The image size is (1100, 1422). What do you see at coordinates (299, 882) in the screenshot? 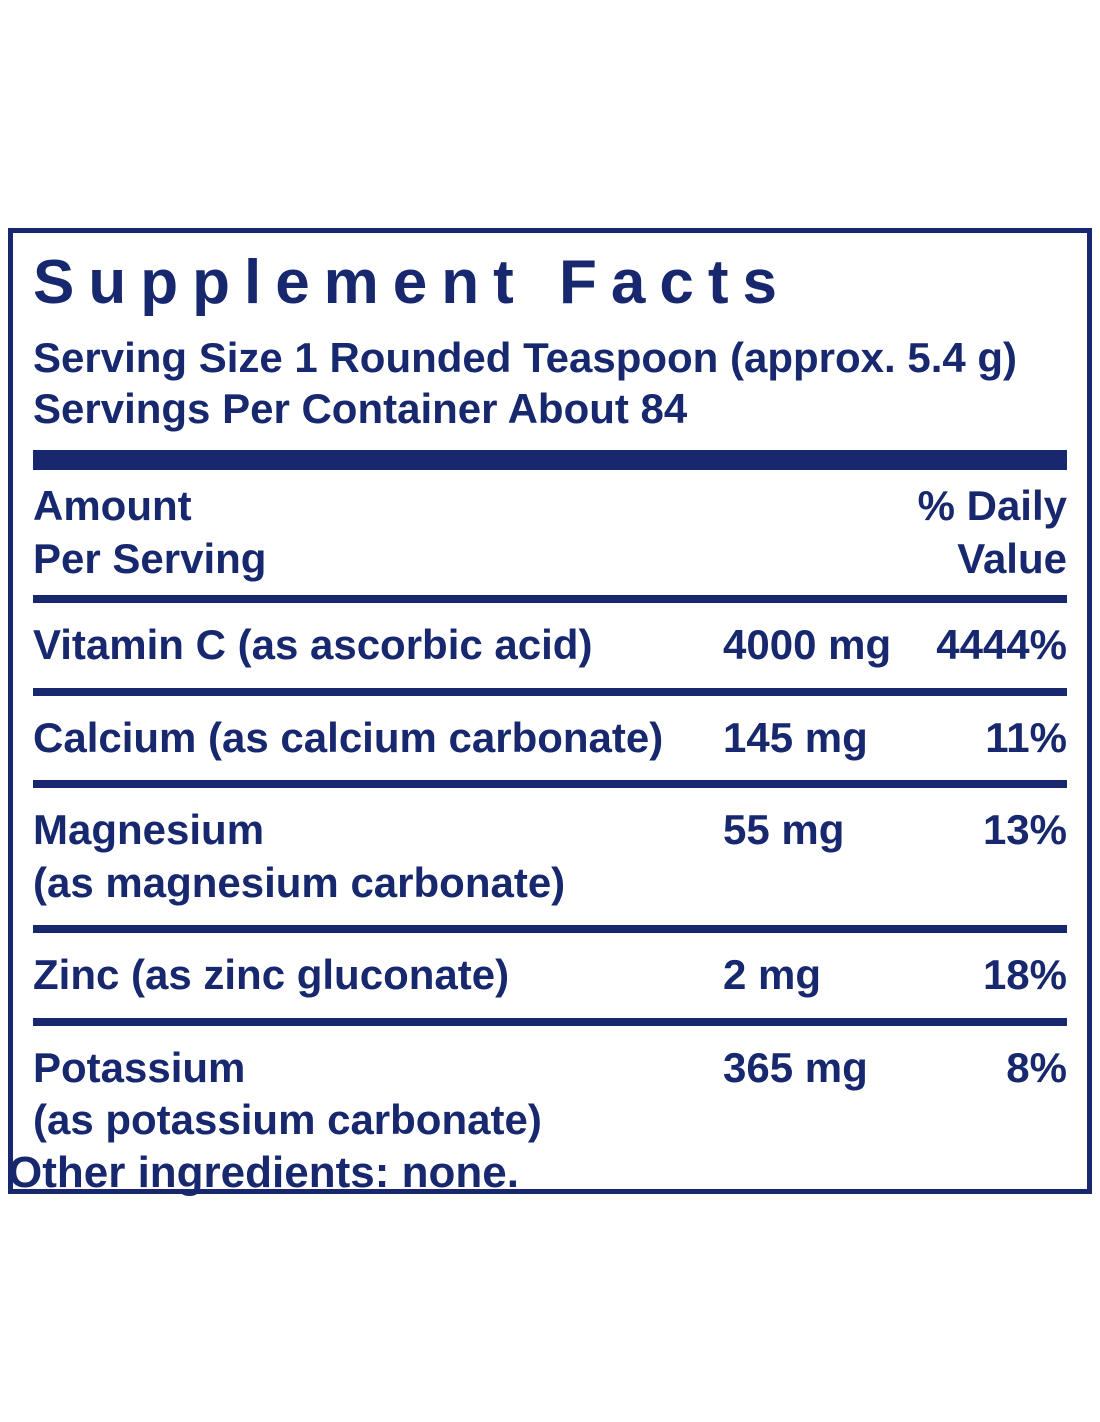
I see `nutrient-name-line2: (as magnesium carbonate)` at bounding box center [299, 882].